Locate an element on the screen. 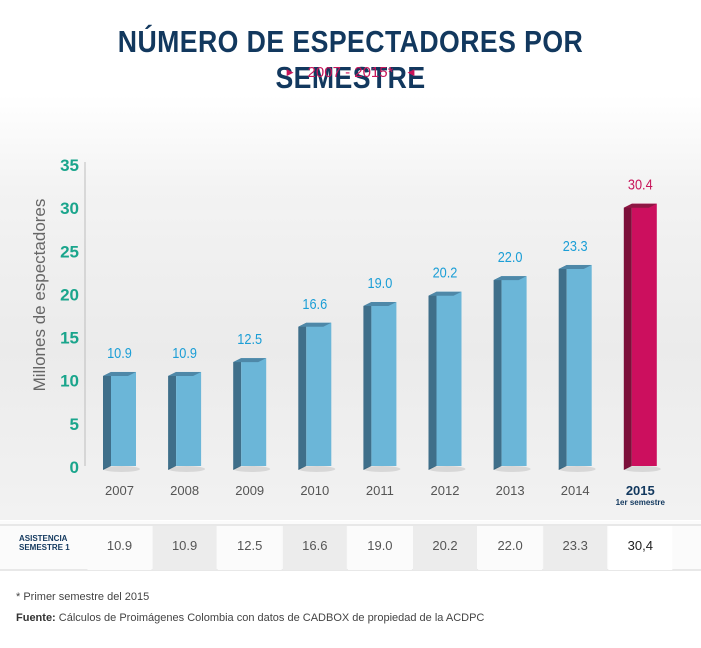 This screenshot has height=648, width=701. table-cell-value: 19.0 is located at coordinates (379, 545).